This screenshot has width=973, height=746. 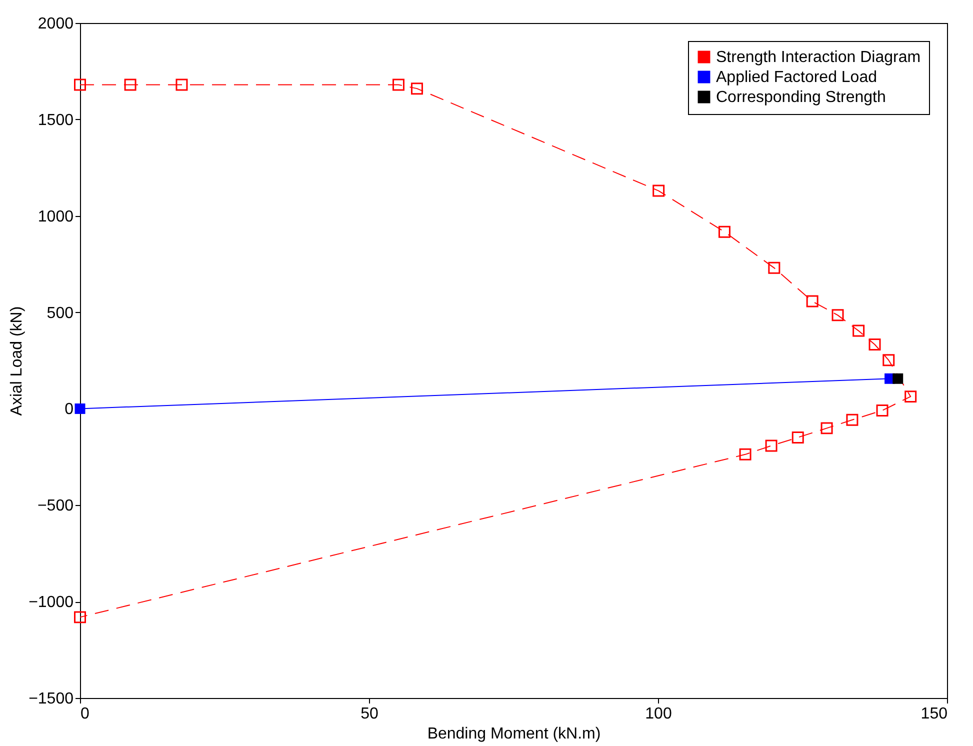 What do you see at coordinates (60, 313) in the screenshot?
I see `y-tick-label: 500` at bounding box center [60, 313].